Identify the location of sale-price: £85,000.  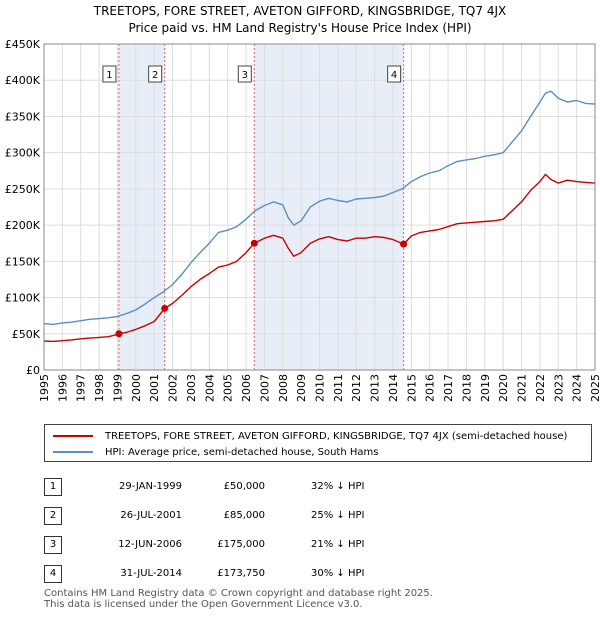
(244, 515).